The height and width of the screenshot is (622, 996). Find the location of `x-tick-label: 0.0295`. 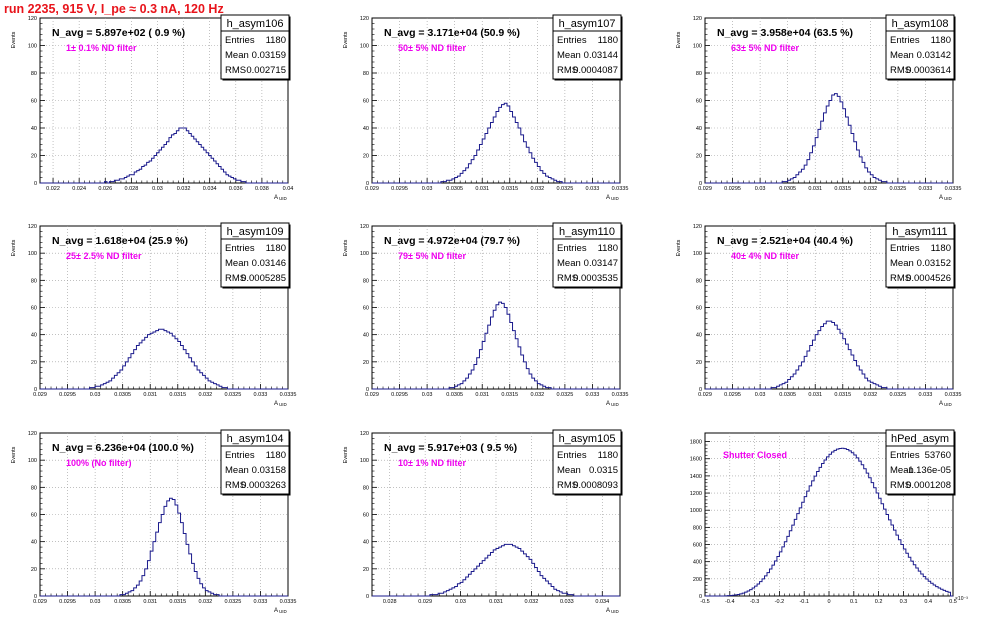

x-tick-label: 0.0295 is located at coordinates (732, 395).